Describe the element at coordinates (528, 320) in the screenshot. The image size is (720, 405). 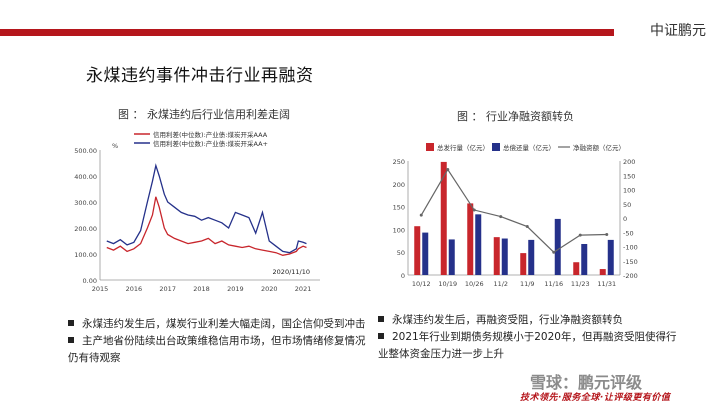
I see `bullet-item: 永煤违约发生后，再融资受阻，行业净融资额转负` at that location.